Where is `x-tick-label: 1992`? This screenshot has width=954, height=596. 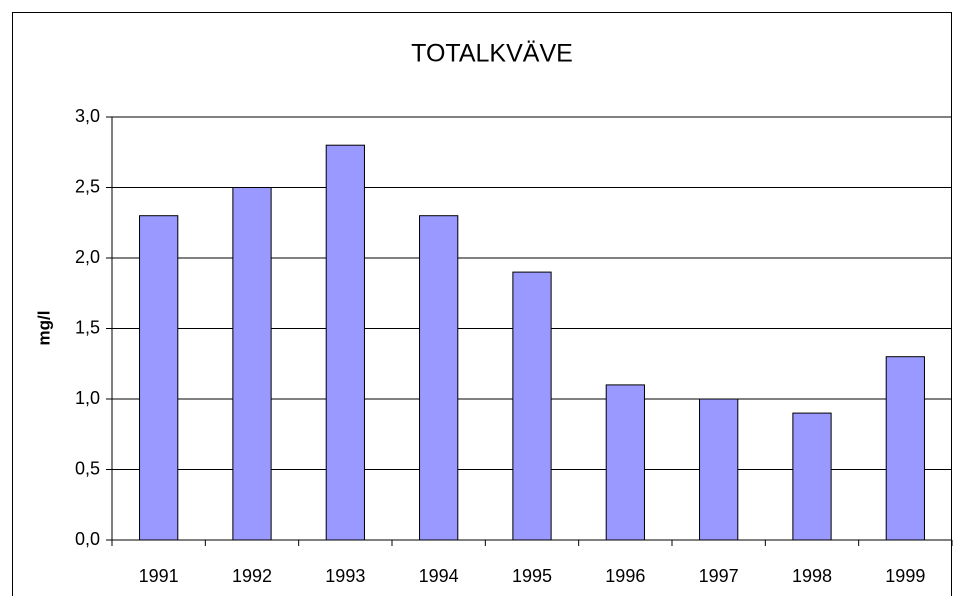
x-tick-label: 1992 is located at coordinates (252, 576).